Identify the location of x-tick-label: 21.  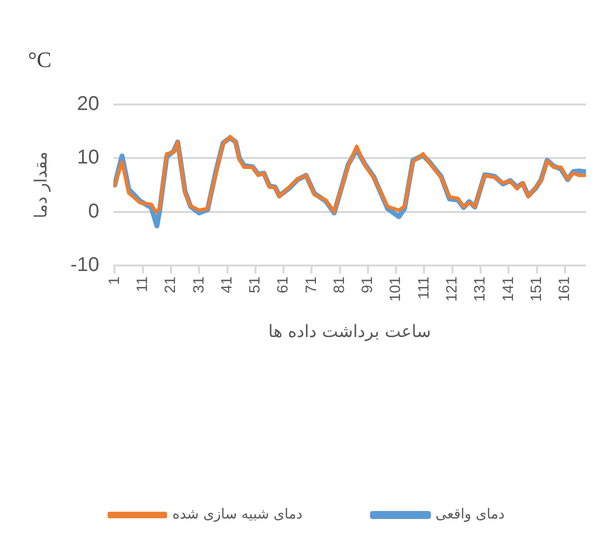
(171, 285).